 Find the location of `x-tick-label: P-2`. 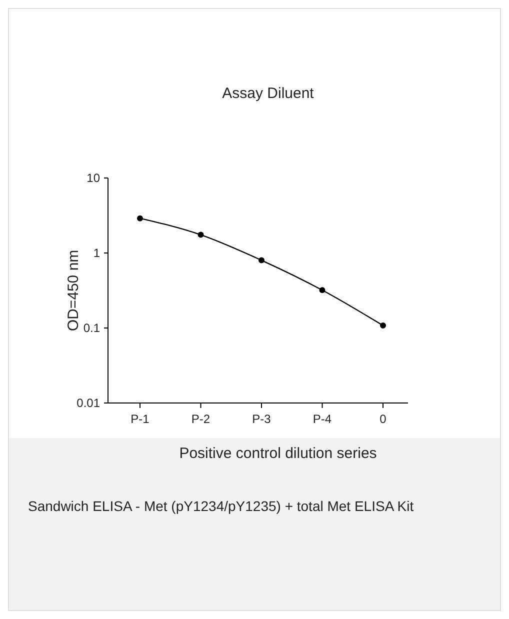

x-tick-label: P-2 is located at coordinates (200, 419).